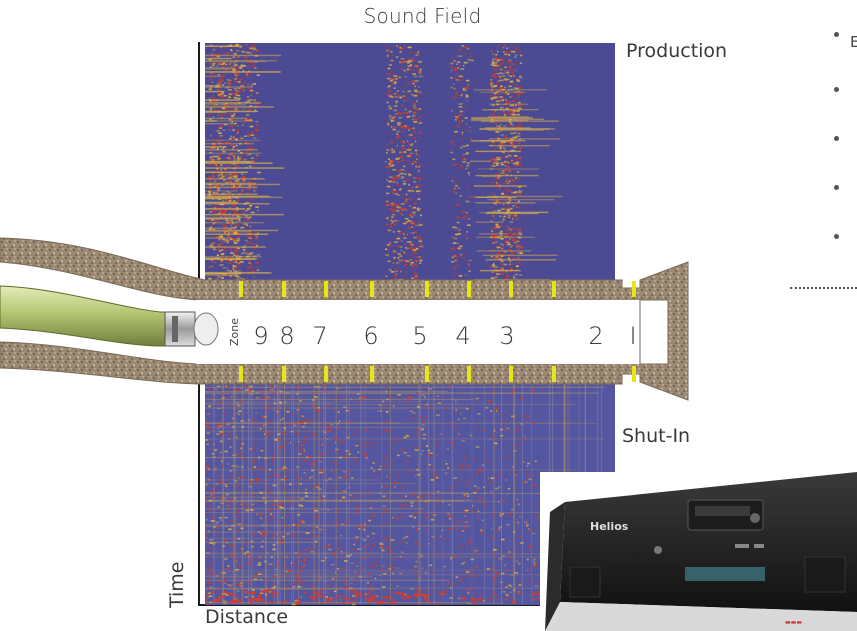 This screenshot has height=631, width=857. I want to click on helios-device-image: Helios ▬▬▬, so click(698, 551).